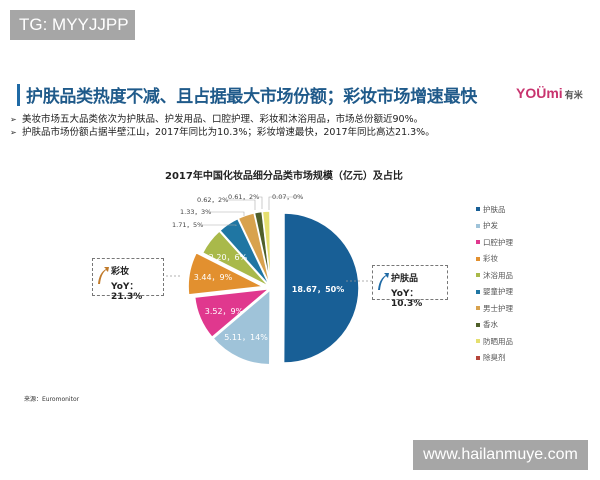  I want to click on slice-label: 0.61，2%, so click(243, 197).